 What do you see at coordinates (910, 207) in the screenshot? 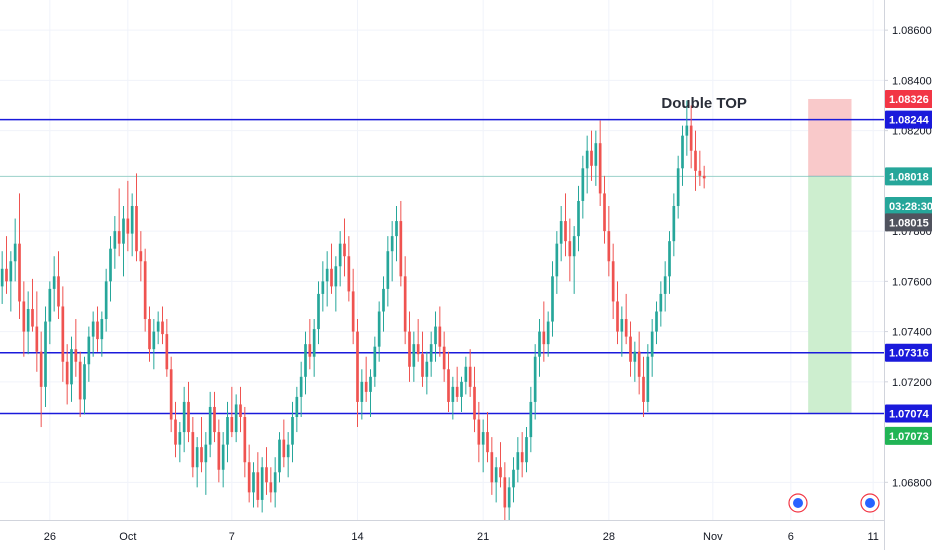
I see `price-tag-label: 03:28:30` at bounding box center [910, 207].